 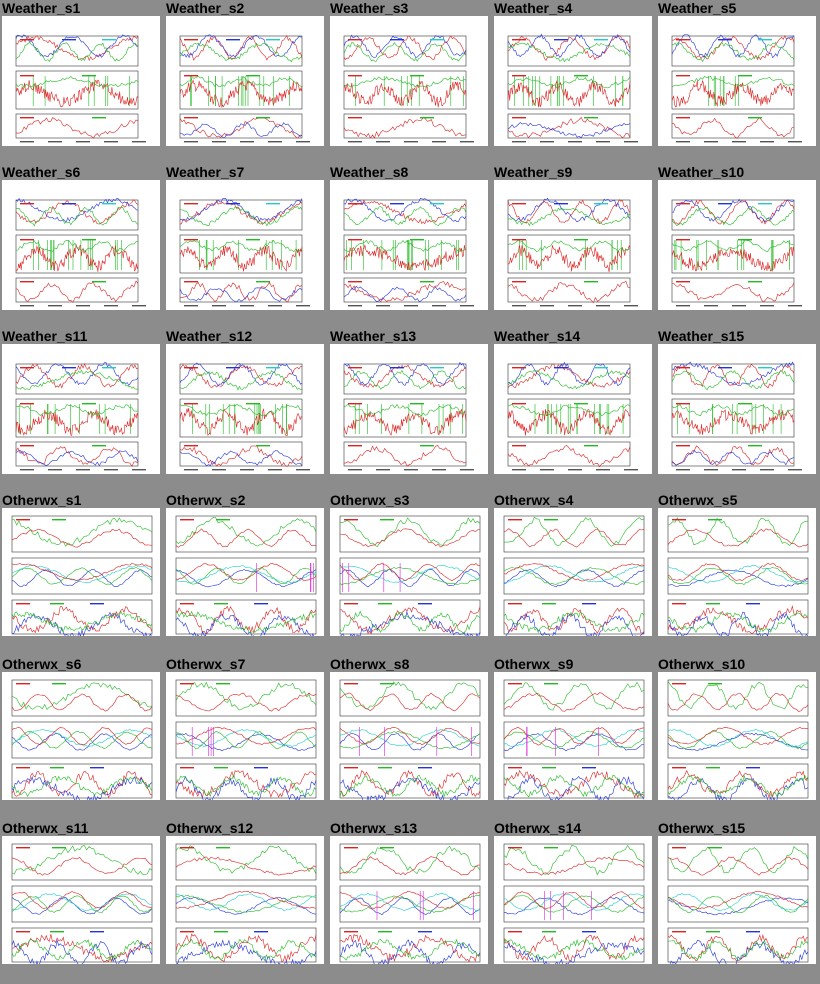 What do you see at coordinates (205, 172) in the screenshot?
I see `thumbnail-title: Weather_s7` at bounding box center [205, 172].